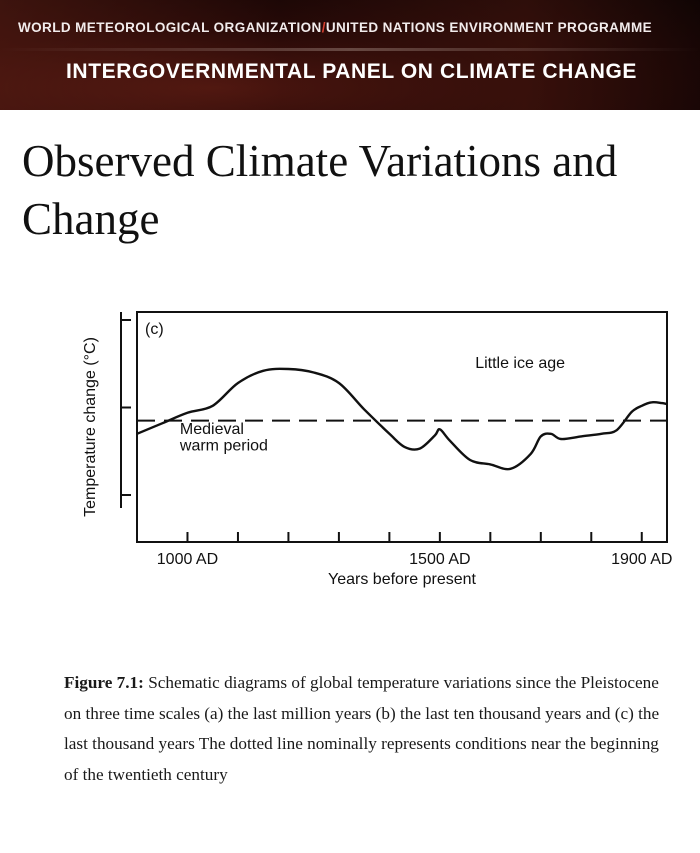  I want to click on y-axis-label: Temperature change (°C), so click(90, 427).